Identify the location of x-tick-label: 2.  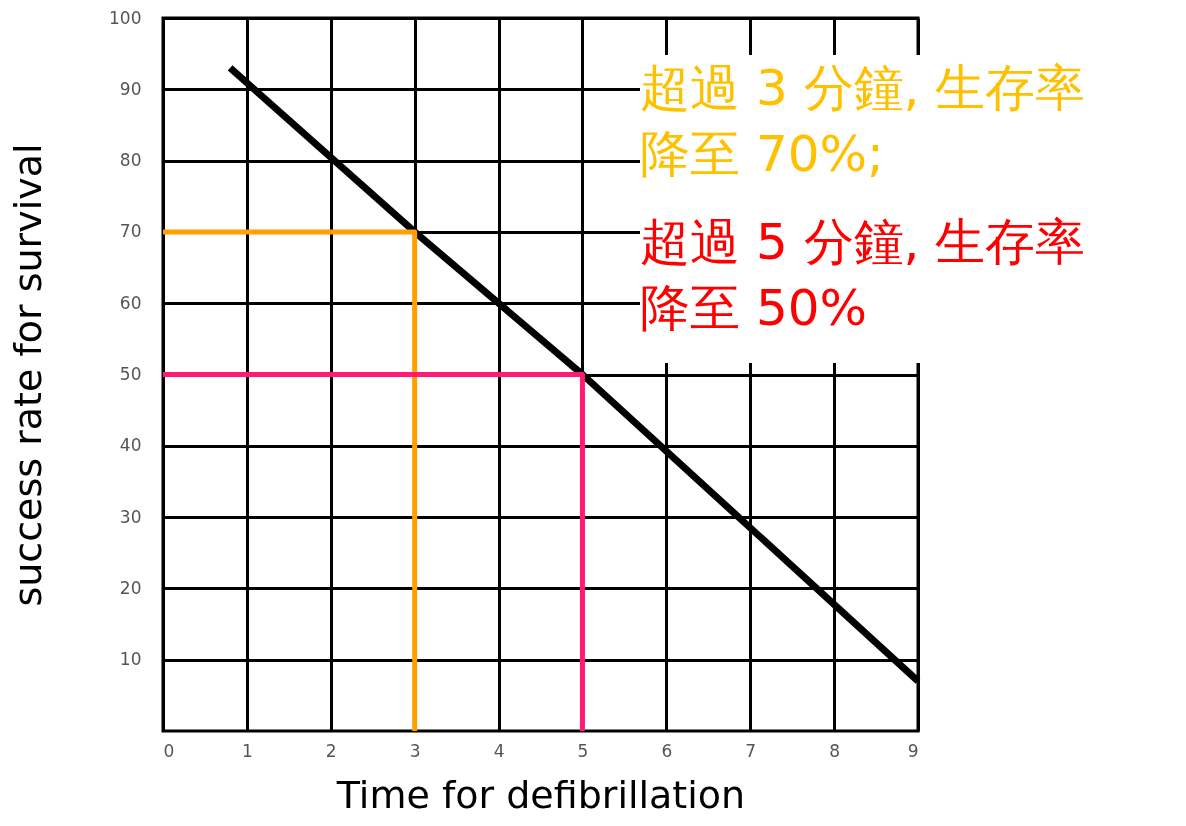
(331, 750).